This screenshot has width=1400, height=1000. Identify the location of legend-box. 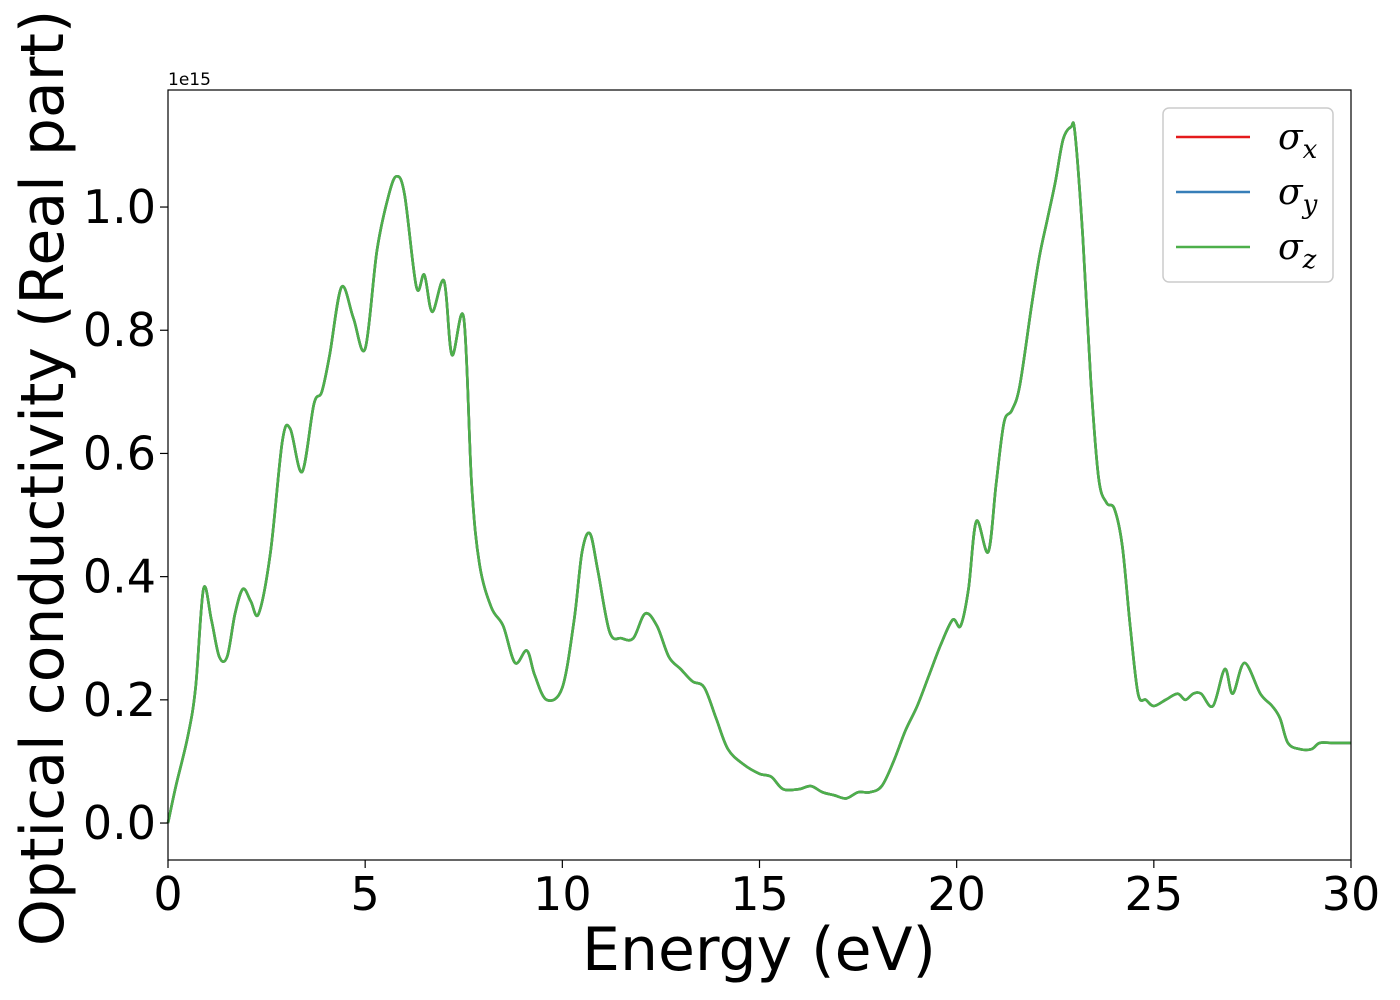
(1248, 195).